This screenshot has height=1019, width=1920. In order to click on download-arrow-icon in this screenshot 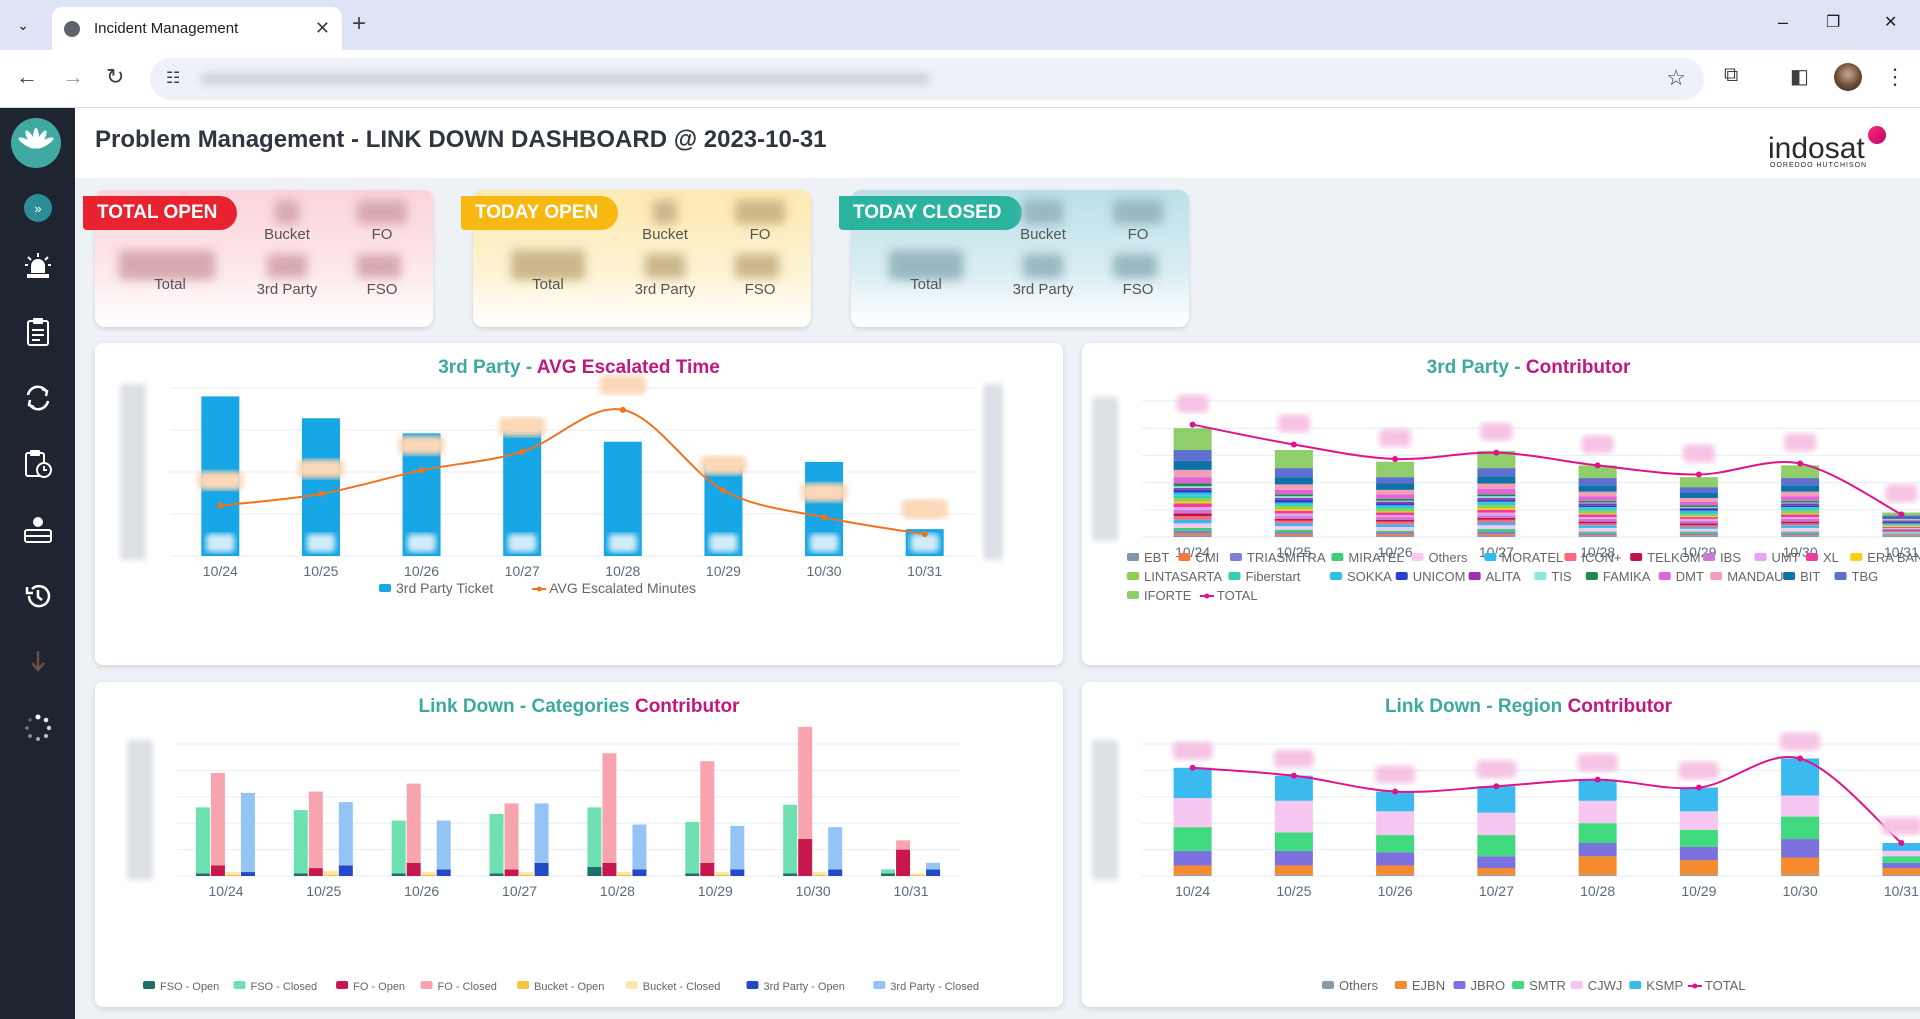, I will do `click(38, 662)`.